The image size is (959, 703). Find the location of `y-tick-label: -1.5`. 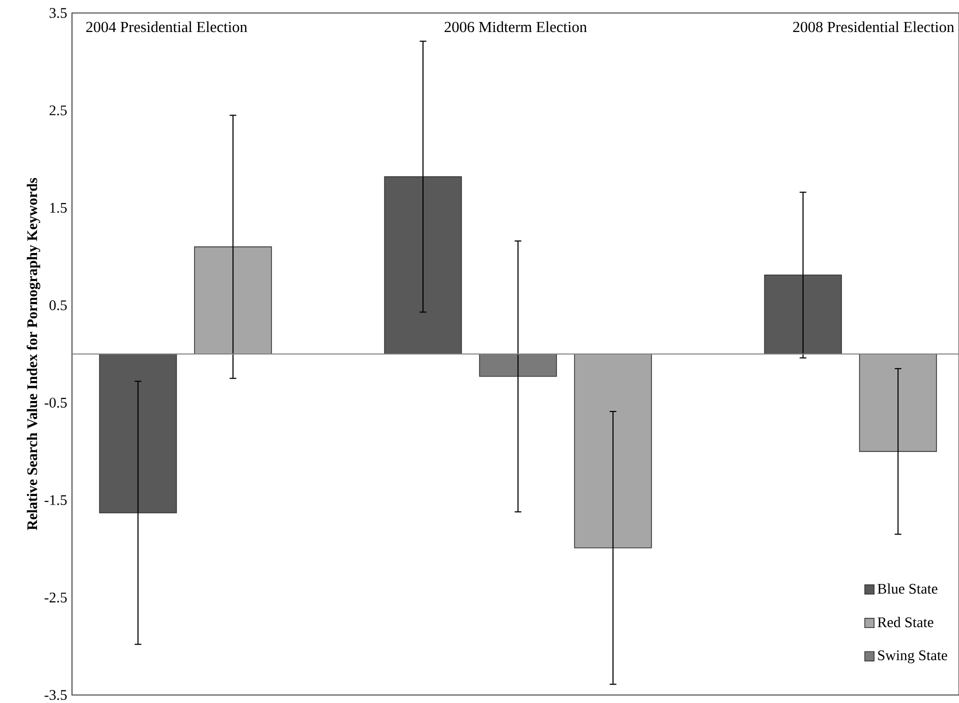

y-tick-label: -1.5 is located at coordinates (55, 500).